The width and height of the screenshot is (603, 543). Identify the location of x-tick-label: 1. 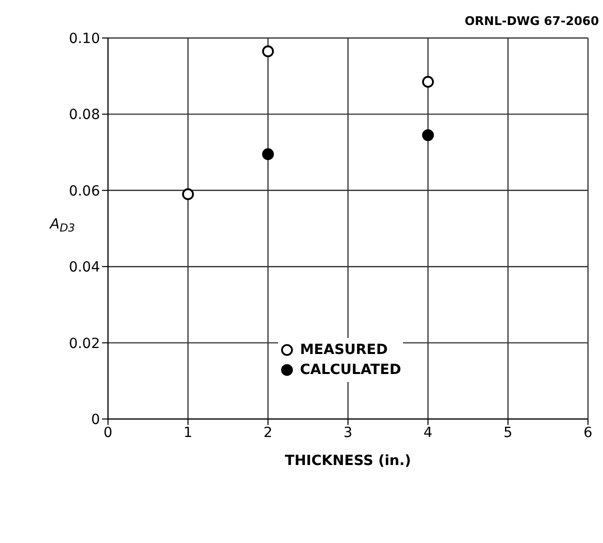
(188, 432).